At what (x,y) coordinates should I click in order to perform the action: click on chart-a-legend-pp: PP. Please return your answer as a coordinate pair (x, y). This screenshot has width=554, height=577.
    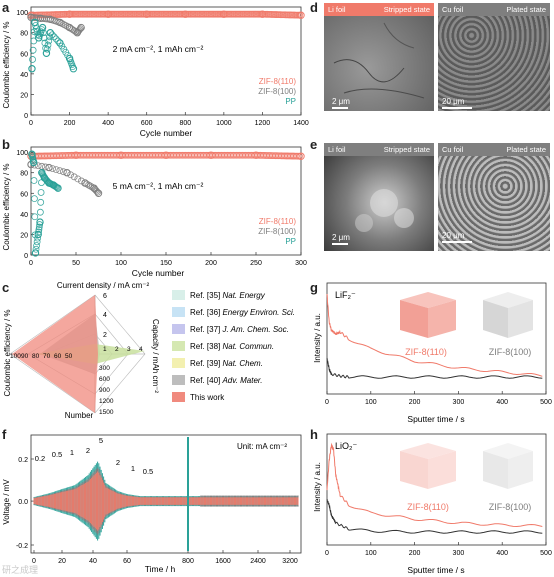
    Looking at the image, I should click on (290, 101).